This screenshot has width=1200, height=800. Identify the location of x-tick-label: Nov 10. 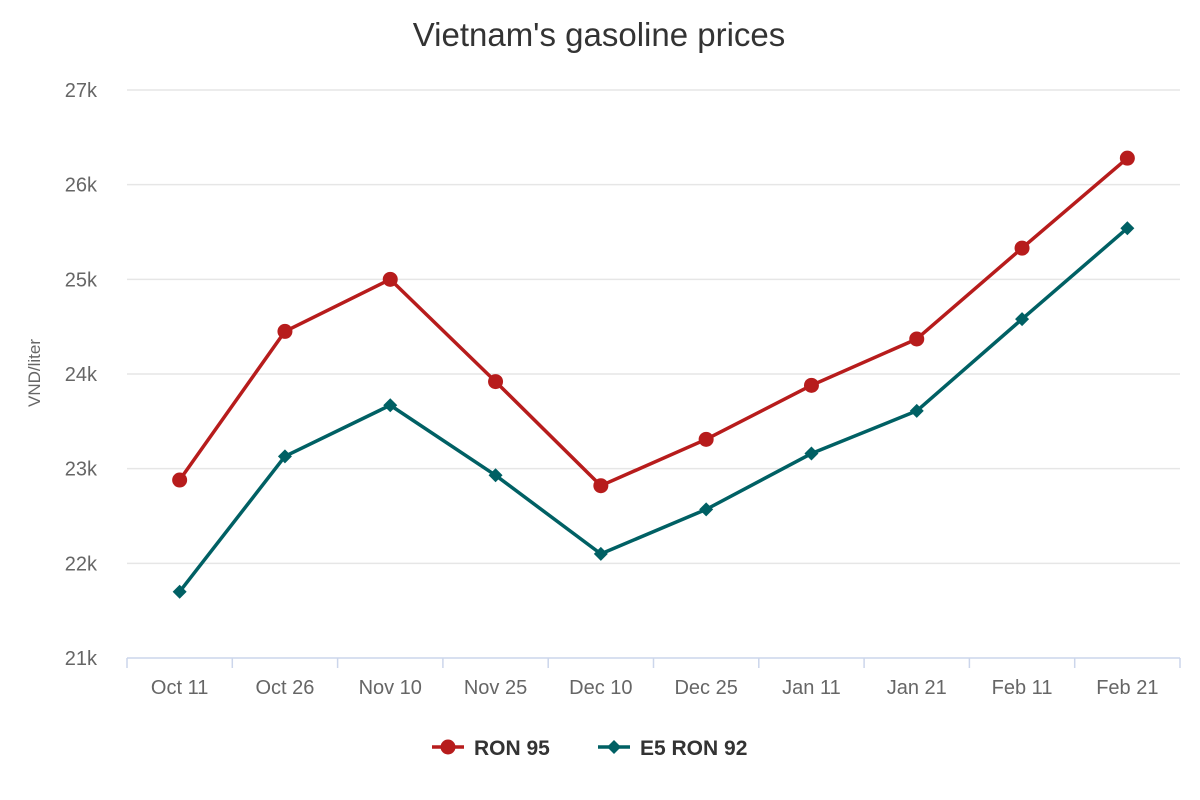
(390, 688).